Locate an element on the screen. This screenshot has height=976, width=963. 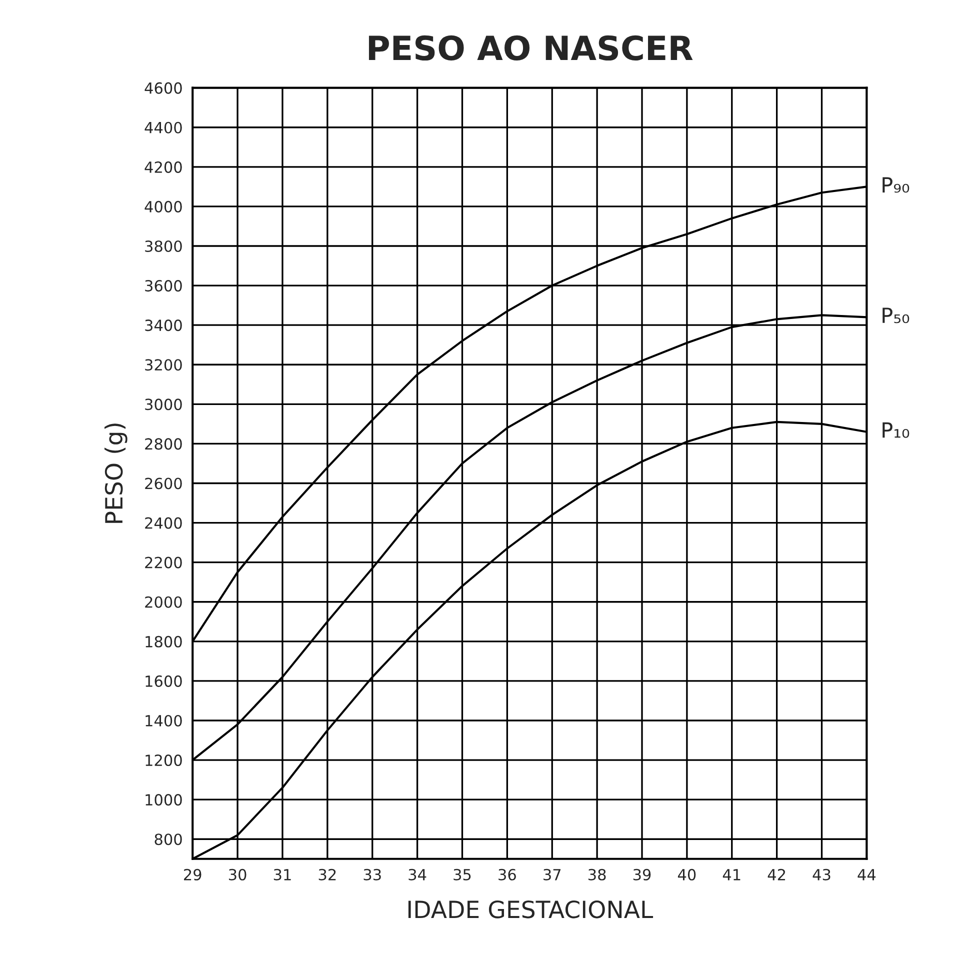
x-tick-label: 32 is located at coordinates (327, 874).